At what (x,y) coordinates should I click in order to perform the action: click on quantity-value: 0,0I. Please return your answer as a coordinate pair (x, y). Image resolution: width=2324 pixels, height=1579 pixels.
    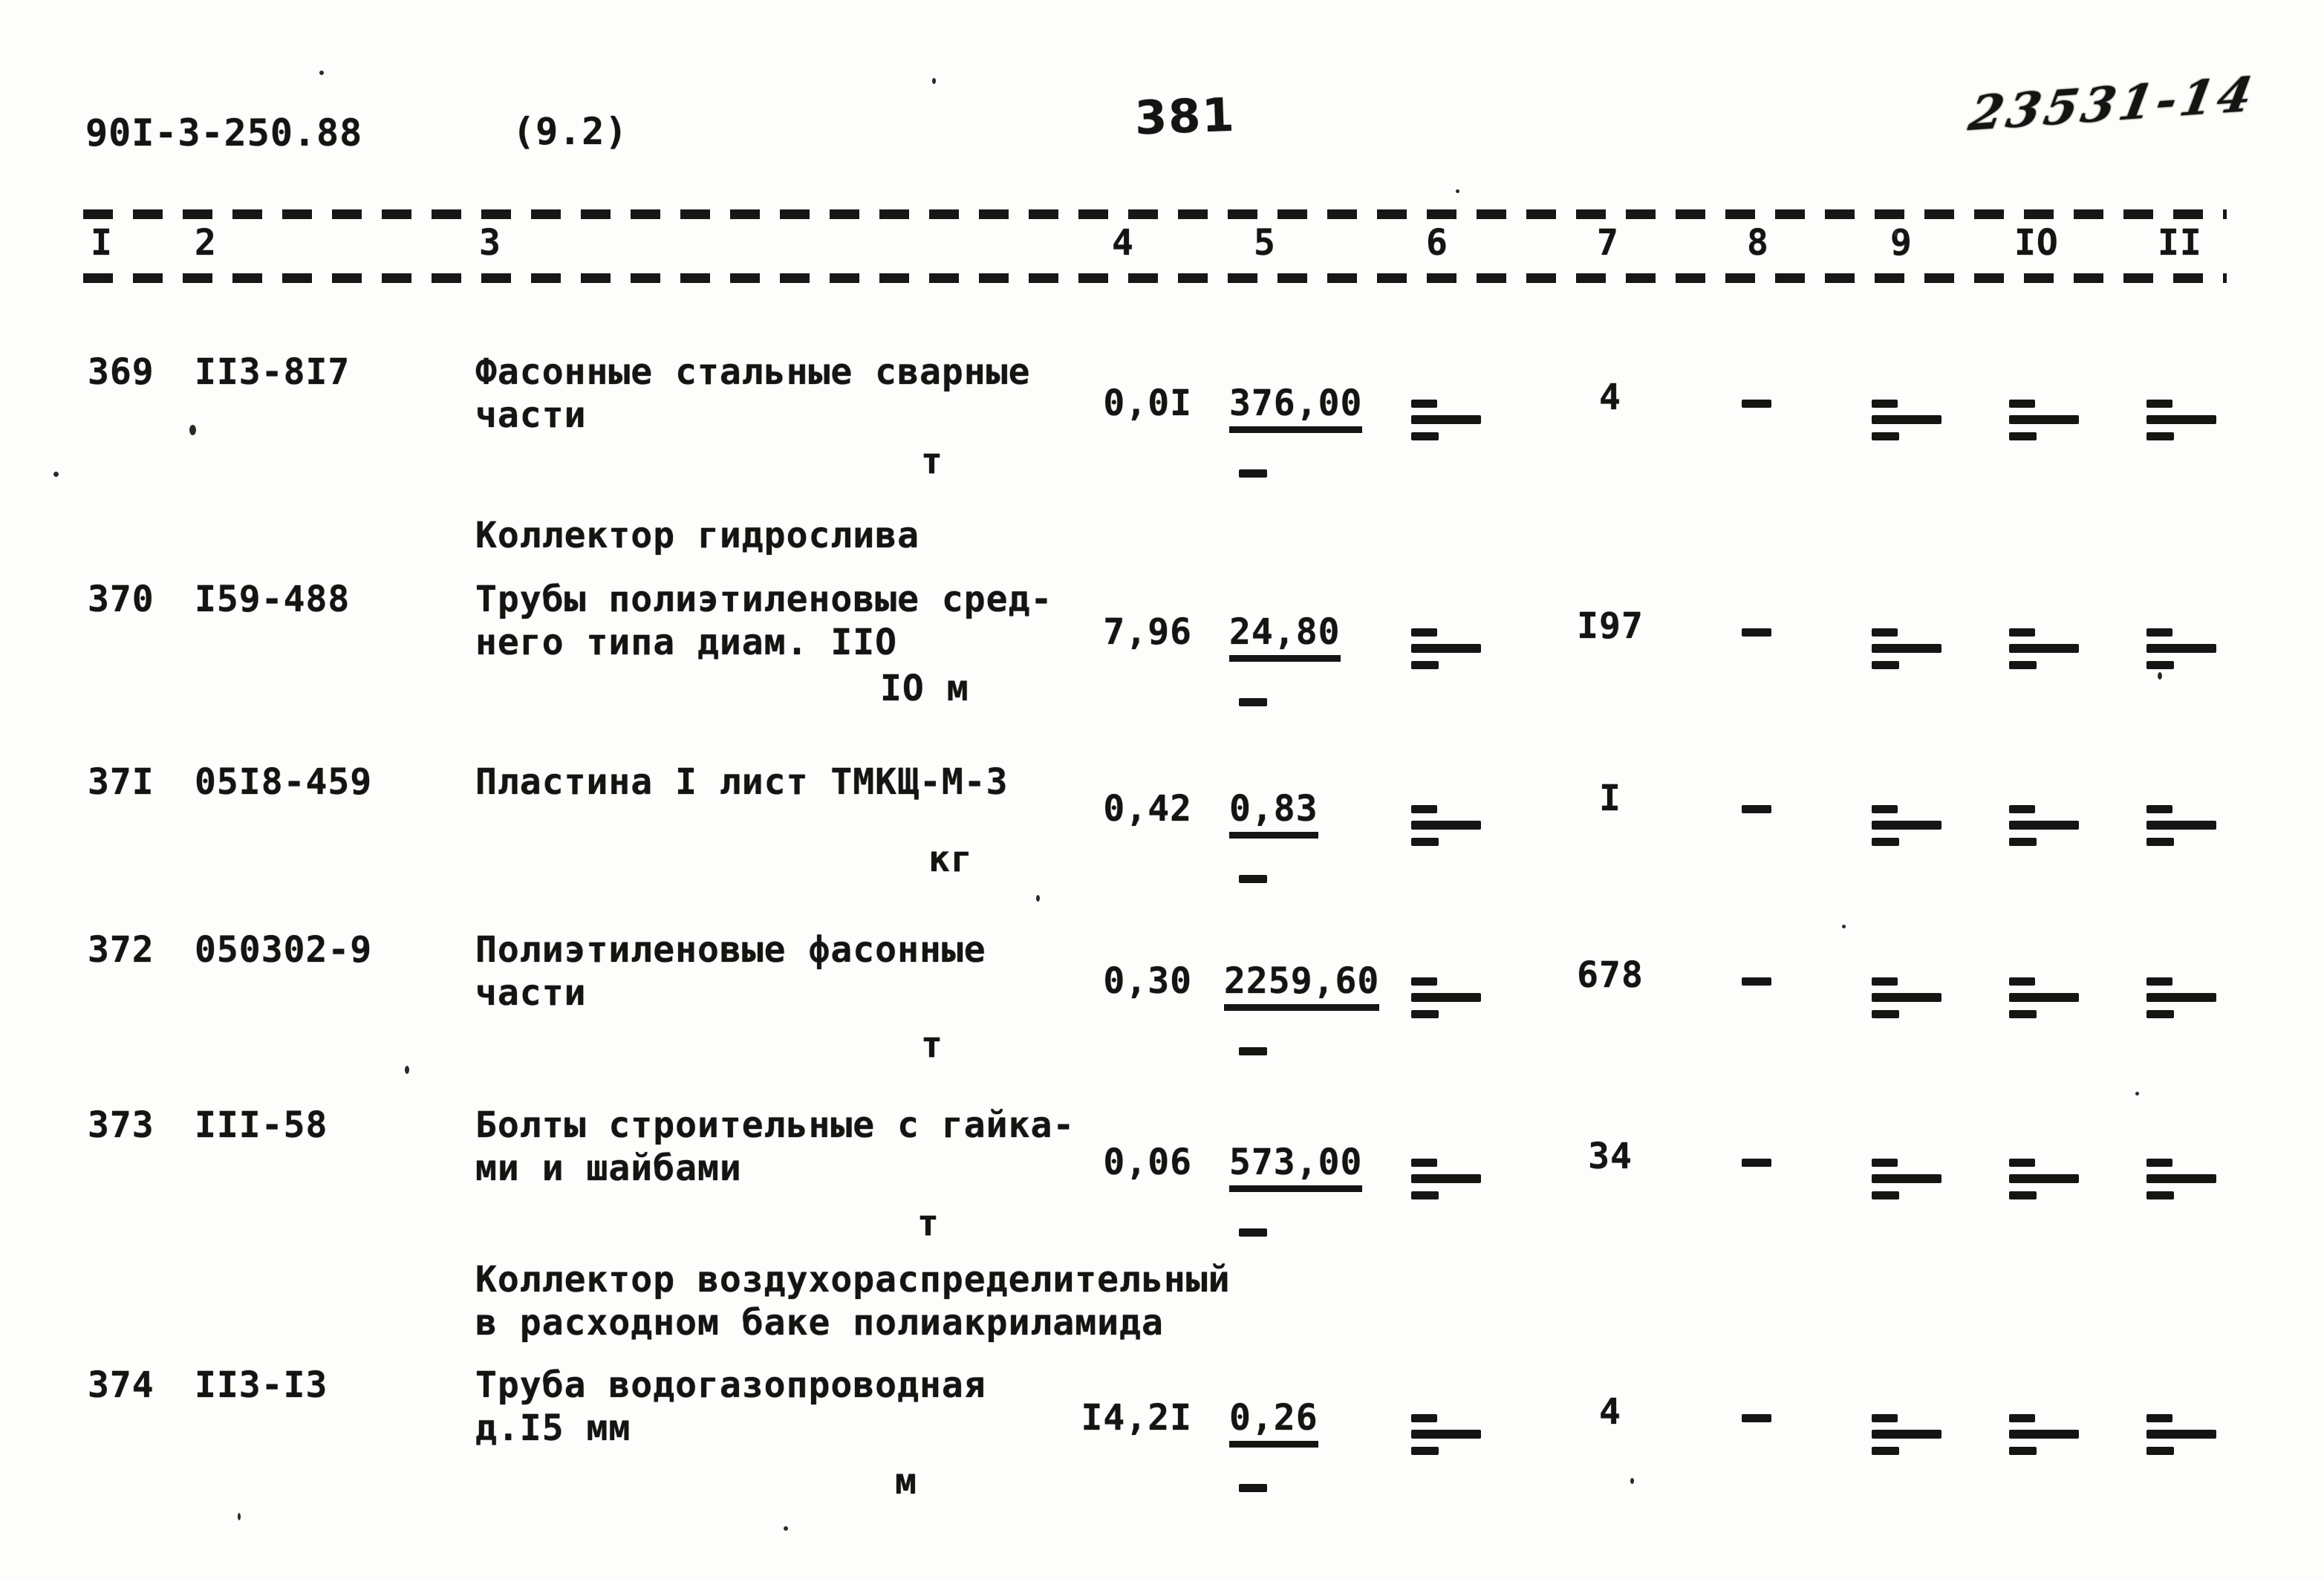
    Looking at the image, I should click on (1147, 403).